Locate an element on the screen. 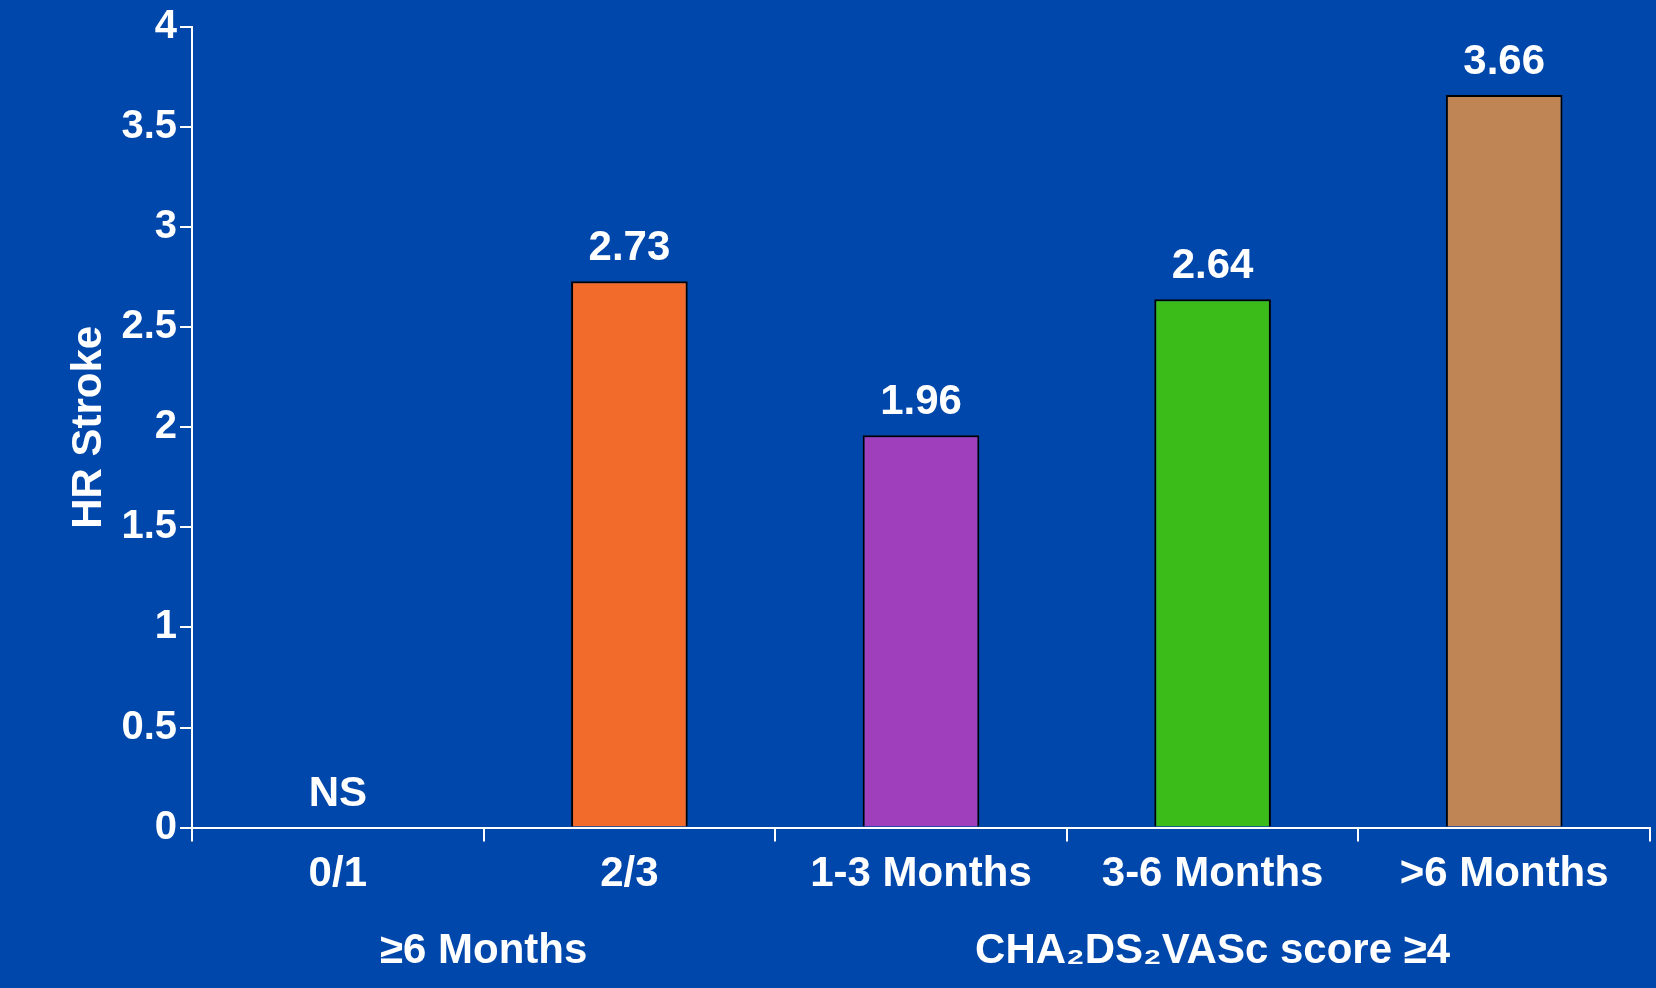 The width and height of the screenshot is (1656, 988). y-tick-label: 1.5 is located at coordinates (149, 524).